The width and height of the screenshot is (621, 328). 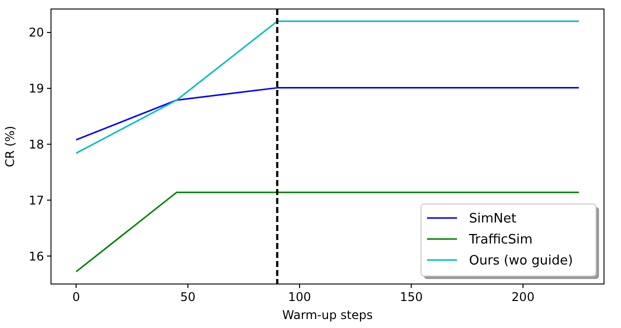 What do you see at coordinates (500, 240) in the screenshot?
I see `legend-label: TrafficSim` at bounding box center [500, 240].